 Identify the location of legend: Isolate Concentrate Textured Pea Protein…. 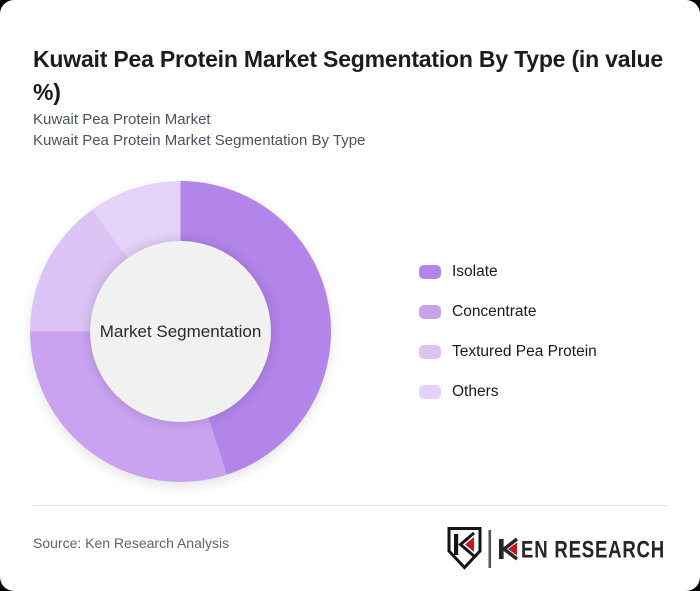
(508, 343).